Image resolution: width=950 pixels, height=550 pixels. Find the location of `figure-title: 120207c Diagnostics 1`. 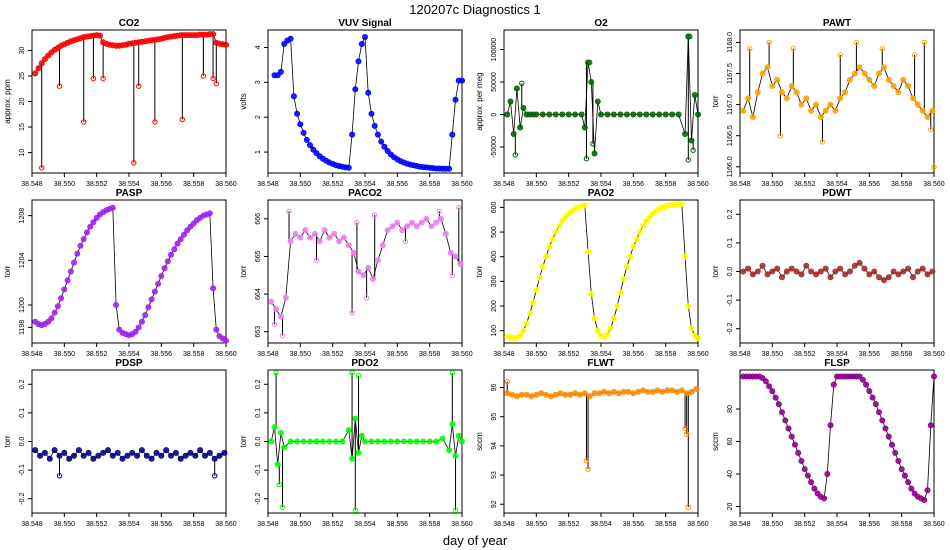

figure-title: 120207c Diagnostics 1 is located at coordinates (475, 9).